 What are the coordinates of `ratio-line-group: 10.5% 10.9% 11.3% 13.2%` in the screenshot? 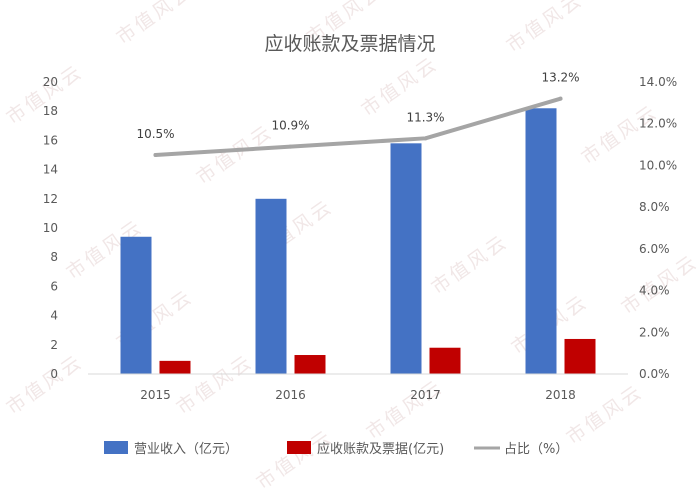 It's located at (358, 114).